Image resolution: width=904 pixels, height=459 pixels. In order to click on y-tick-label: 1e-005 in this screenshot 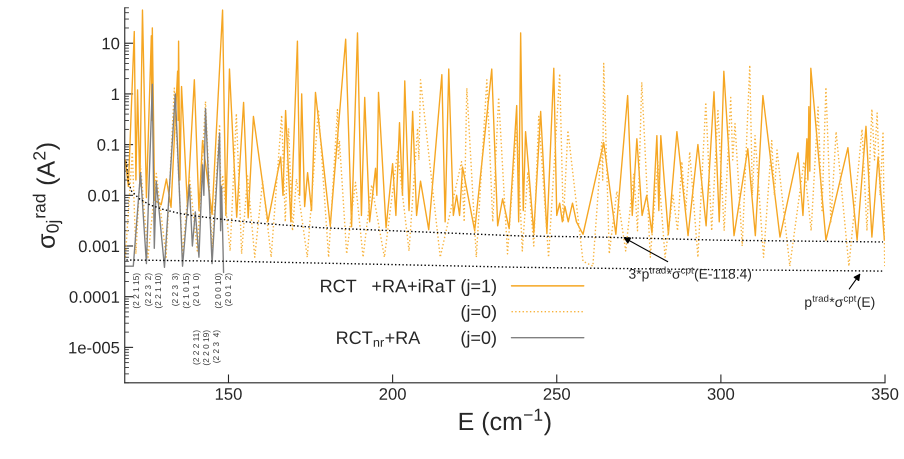, I will do `click(94, 348)`.